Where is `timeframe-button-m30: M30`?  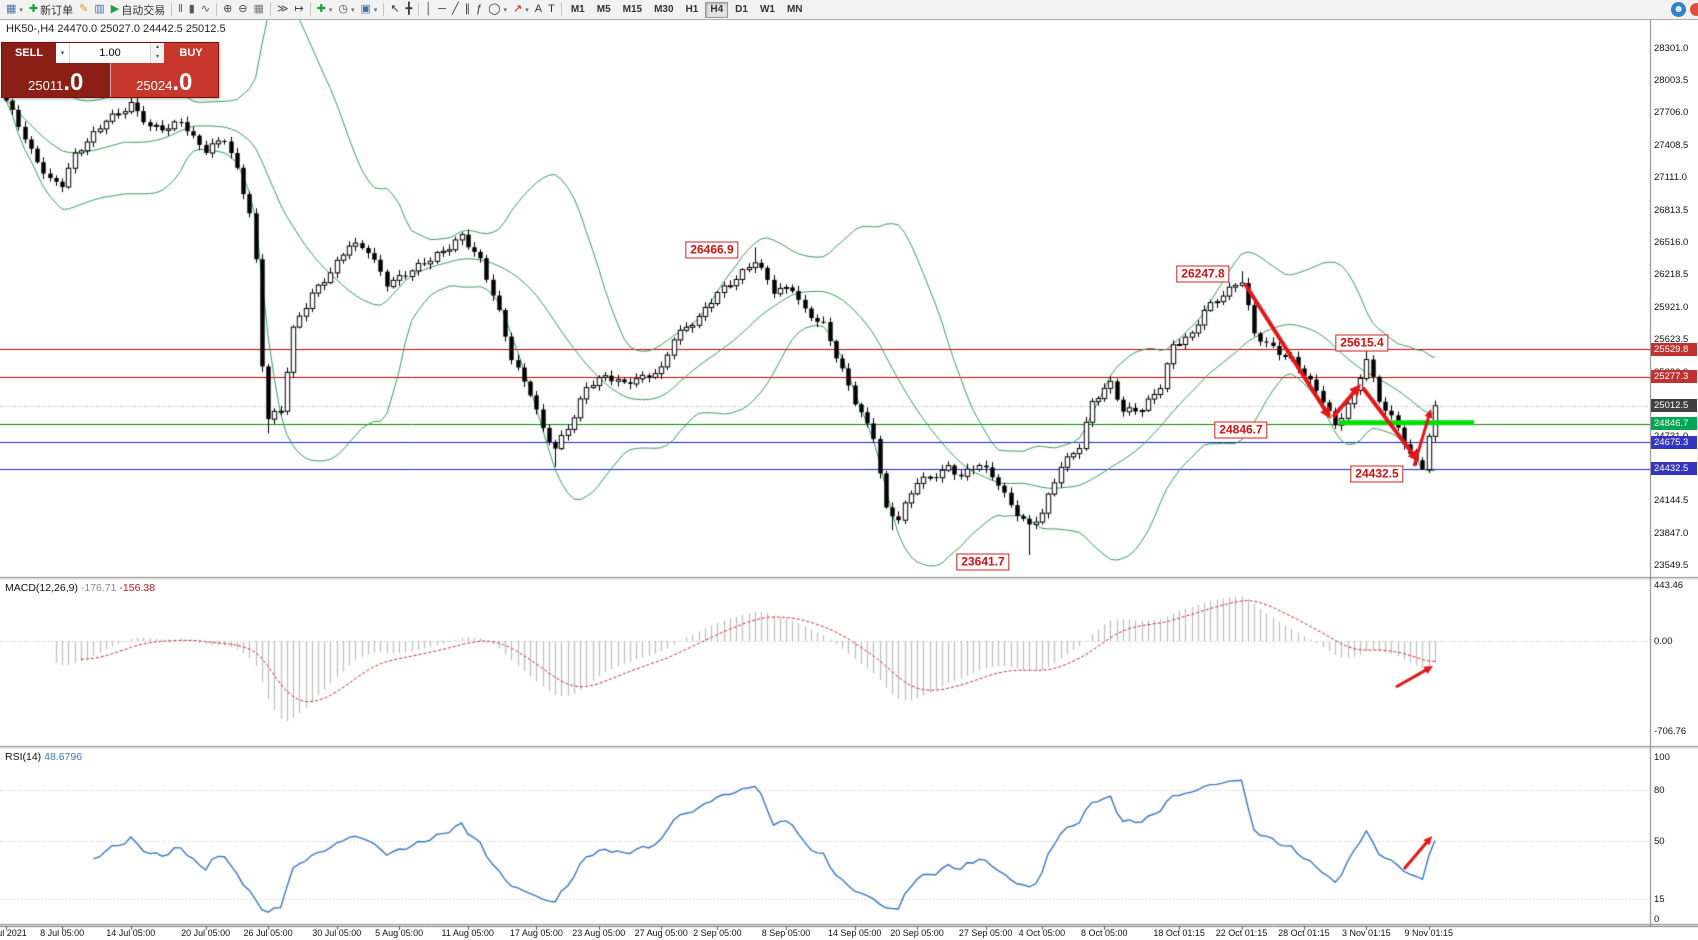
timeframe-button-m30: M30 is located at coordinates (664, 9).